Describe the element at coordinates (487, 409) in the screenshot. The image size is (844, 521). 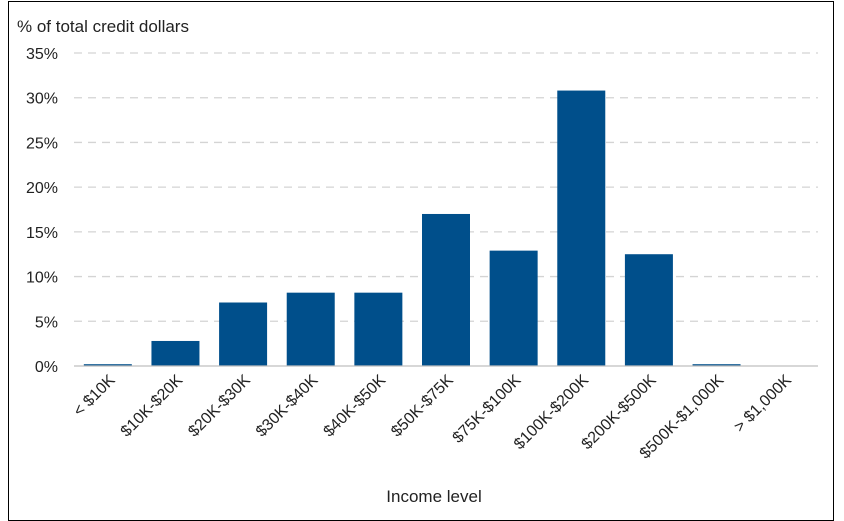
I see `x-tick-label: $75K-$100K` at that location.